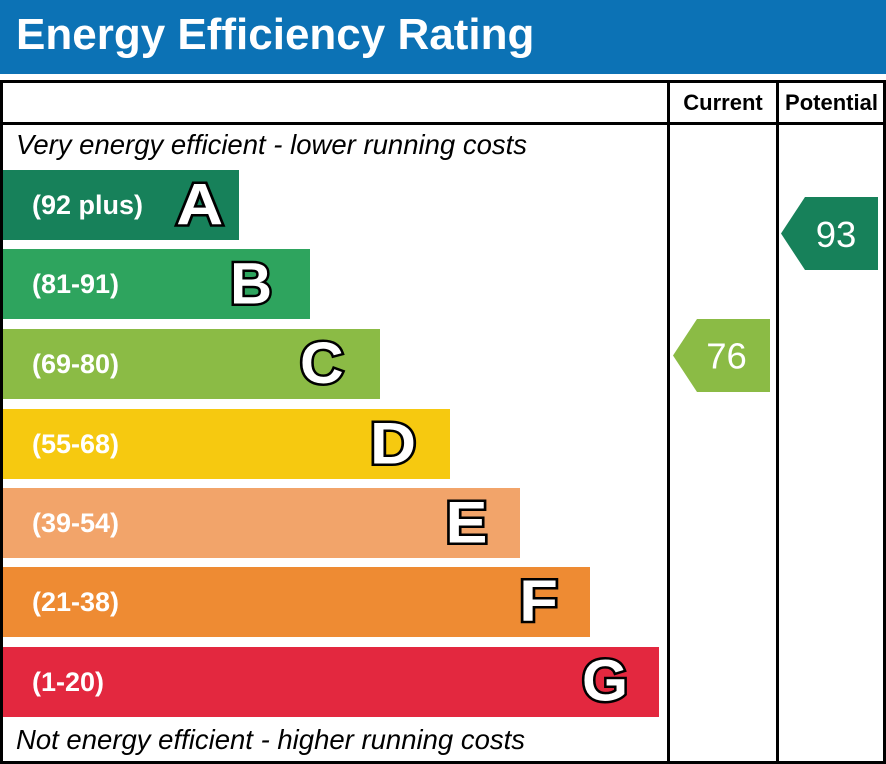  What do you see at coordinates (538, 600) in the screenshot?
I see `svg-text: F` at bounding box center [538, 600].